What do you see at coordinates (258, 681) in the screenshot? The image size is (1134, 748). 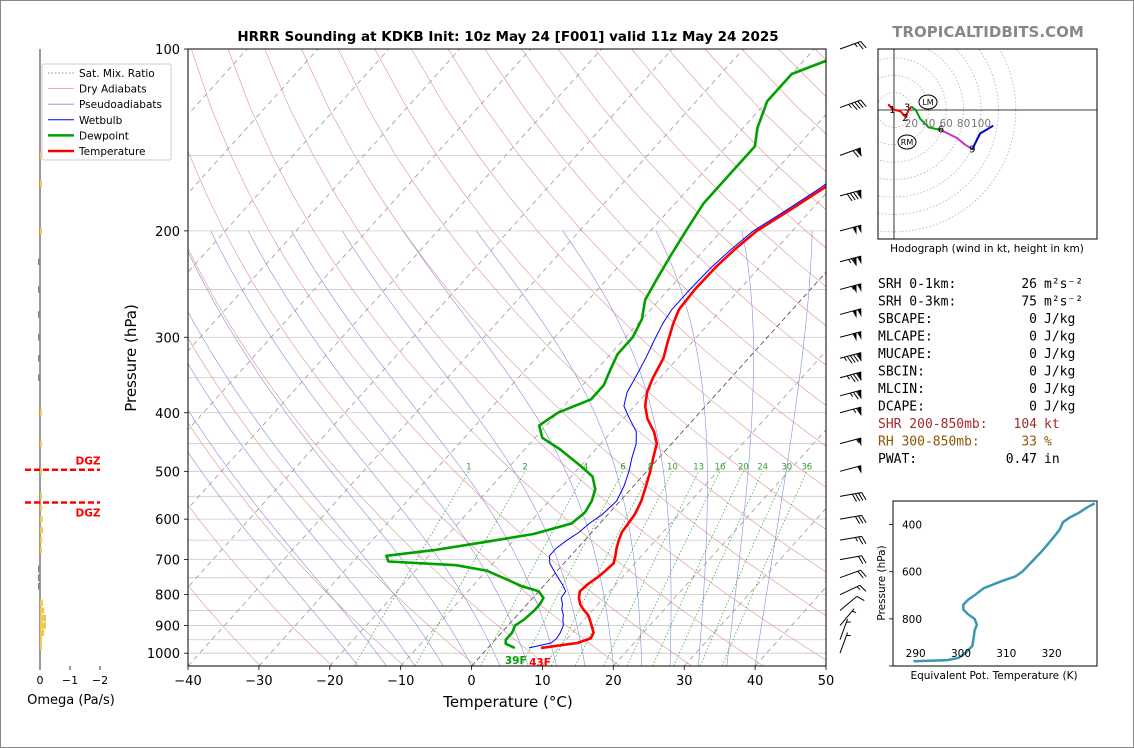 I see `x-tick-label: −30` at bounding box center [258, 681].